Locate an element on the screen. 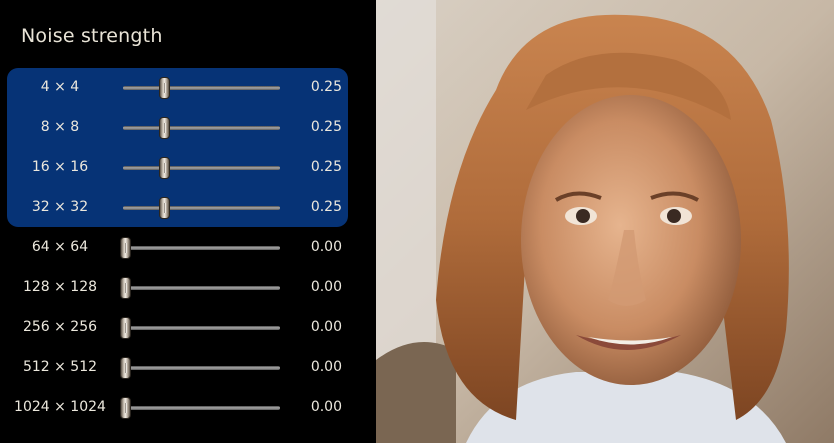 This screenshot has width=834, height=443. slider-row-512x512: 512 × 512 0.00 is located at coordinates (188, 368).